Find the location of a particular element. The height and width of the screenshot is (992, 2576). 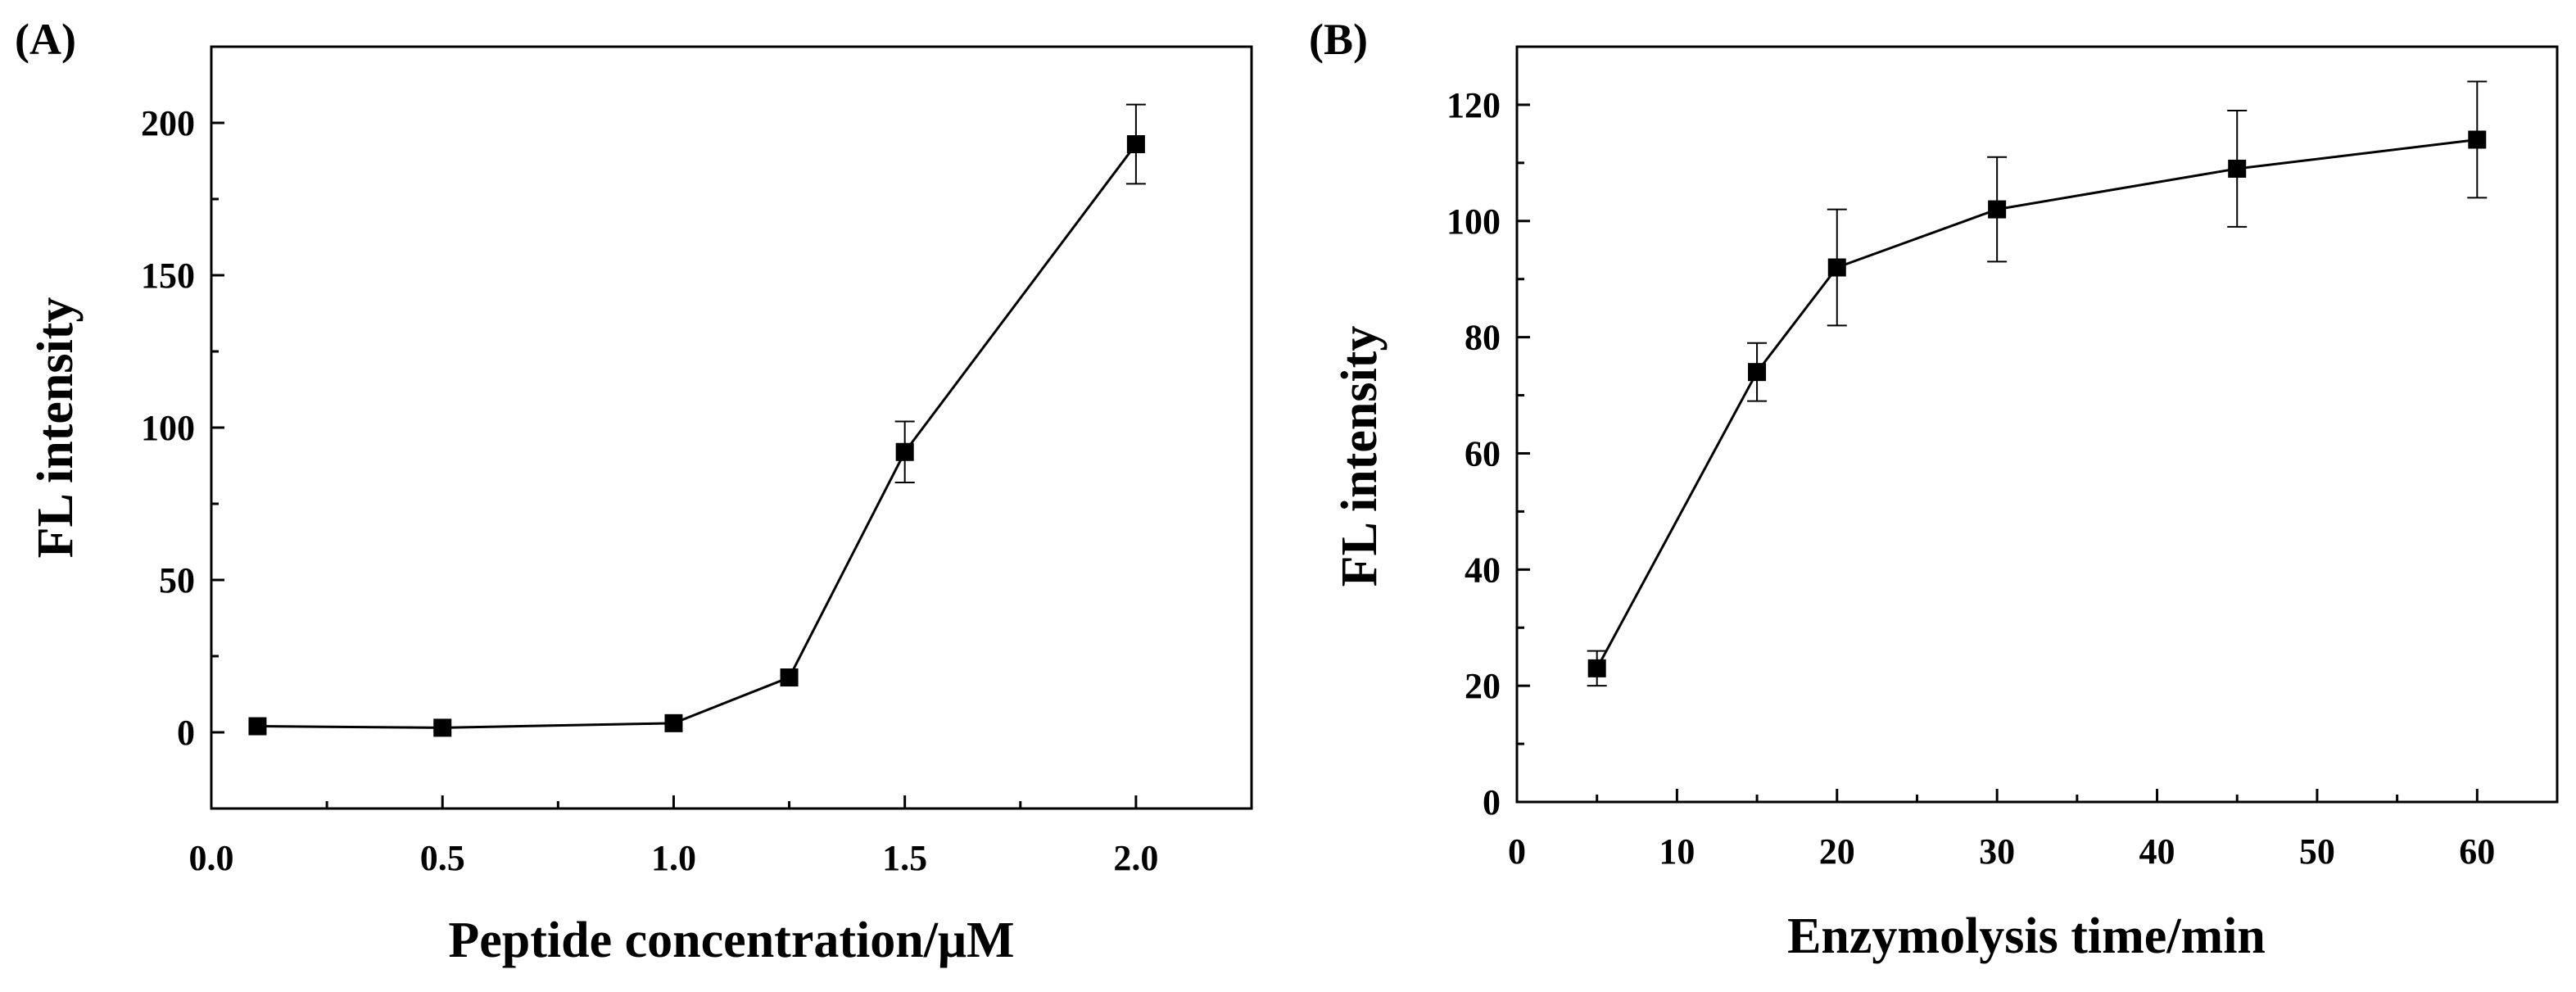

x-axis-title: Enzymolysis time/min is located at coordinates (2026, 936).